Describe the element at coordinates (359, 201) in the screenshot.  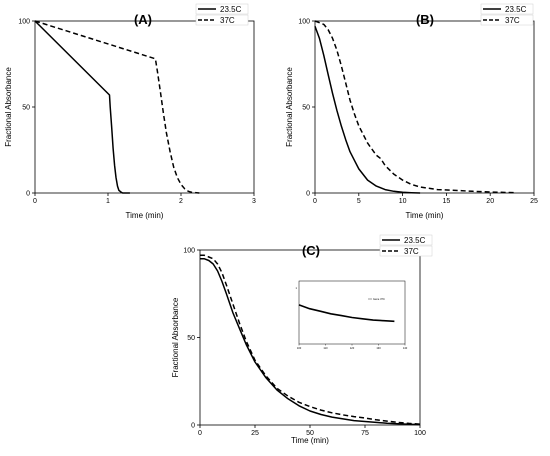
I see `x-tick-label: 5` at that location.